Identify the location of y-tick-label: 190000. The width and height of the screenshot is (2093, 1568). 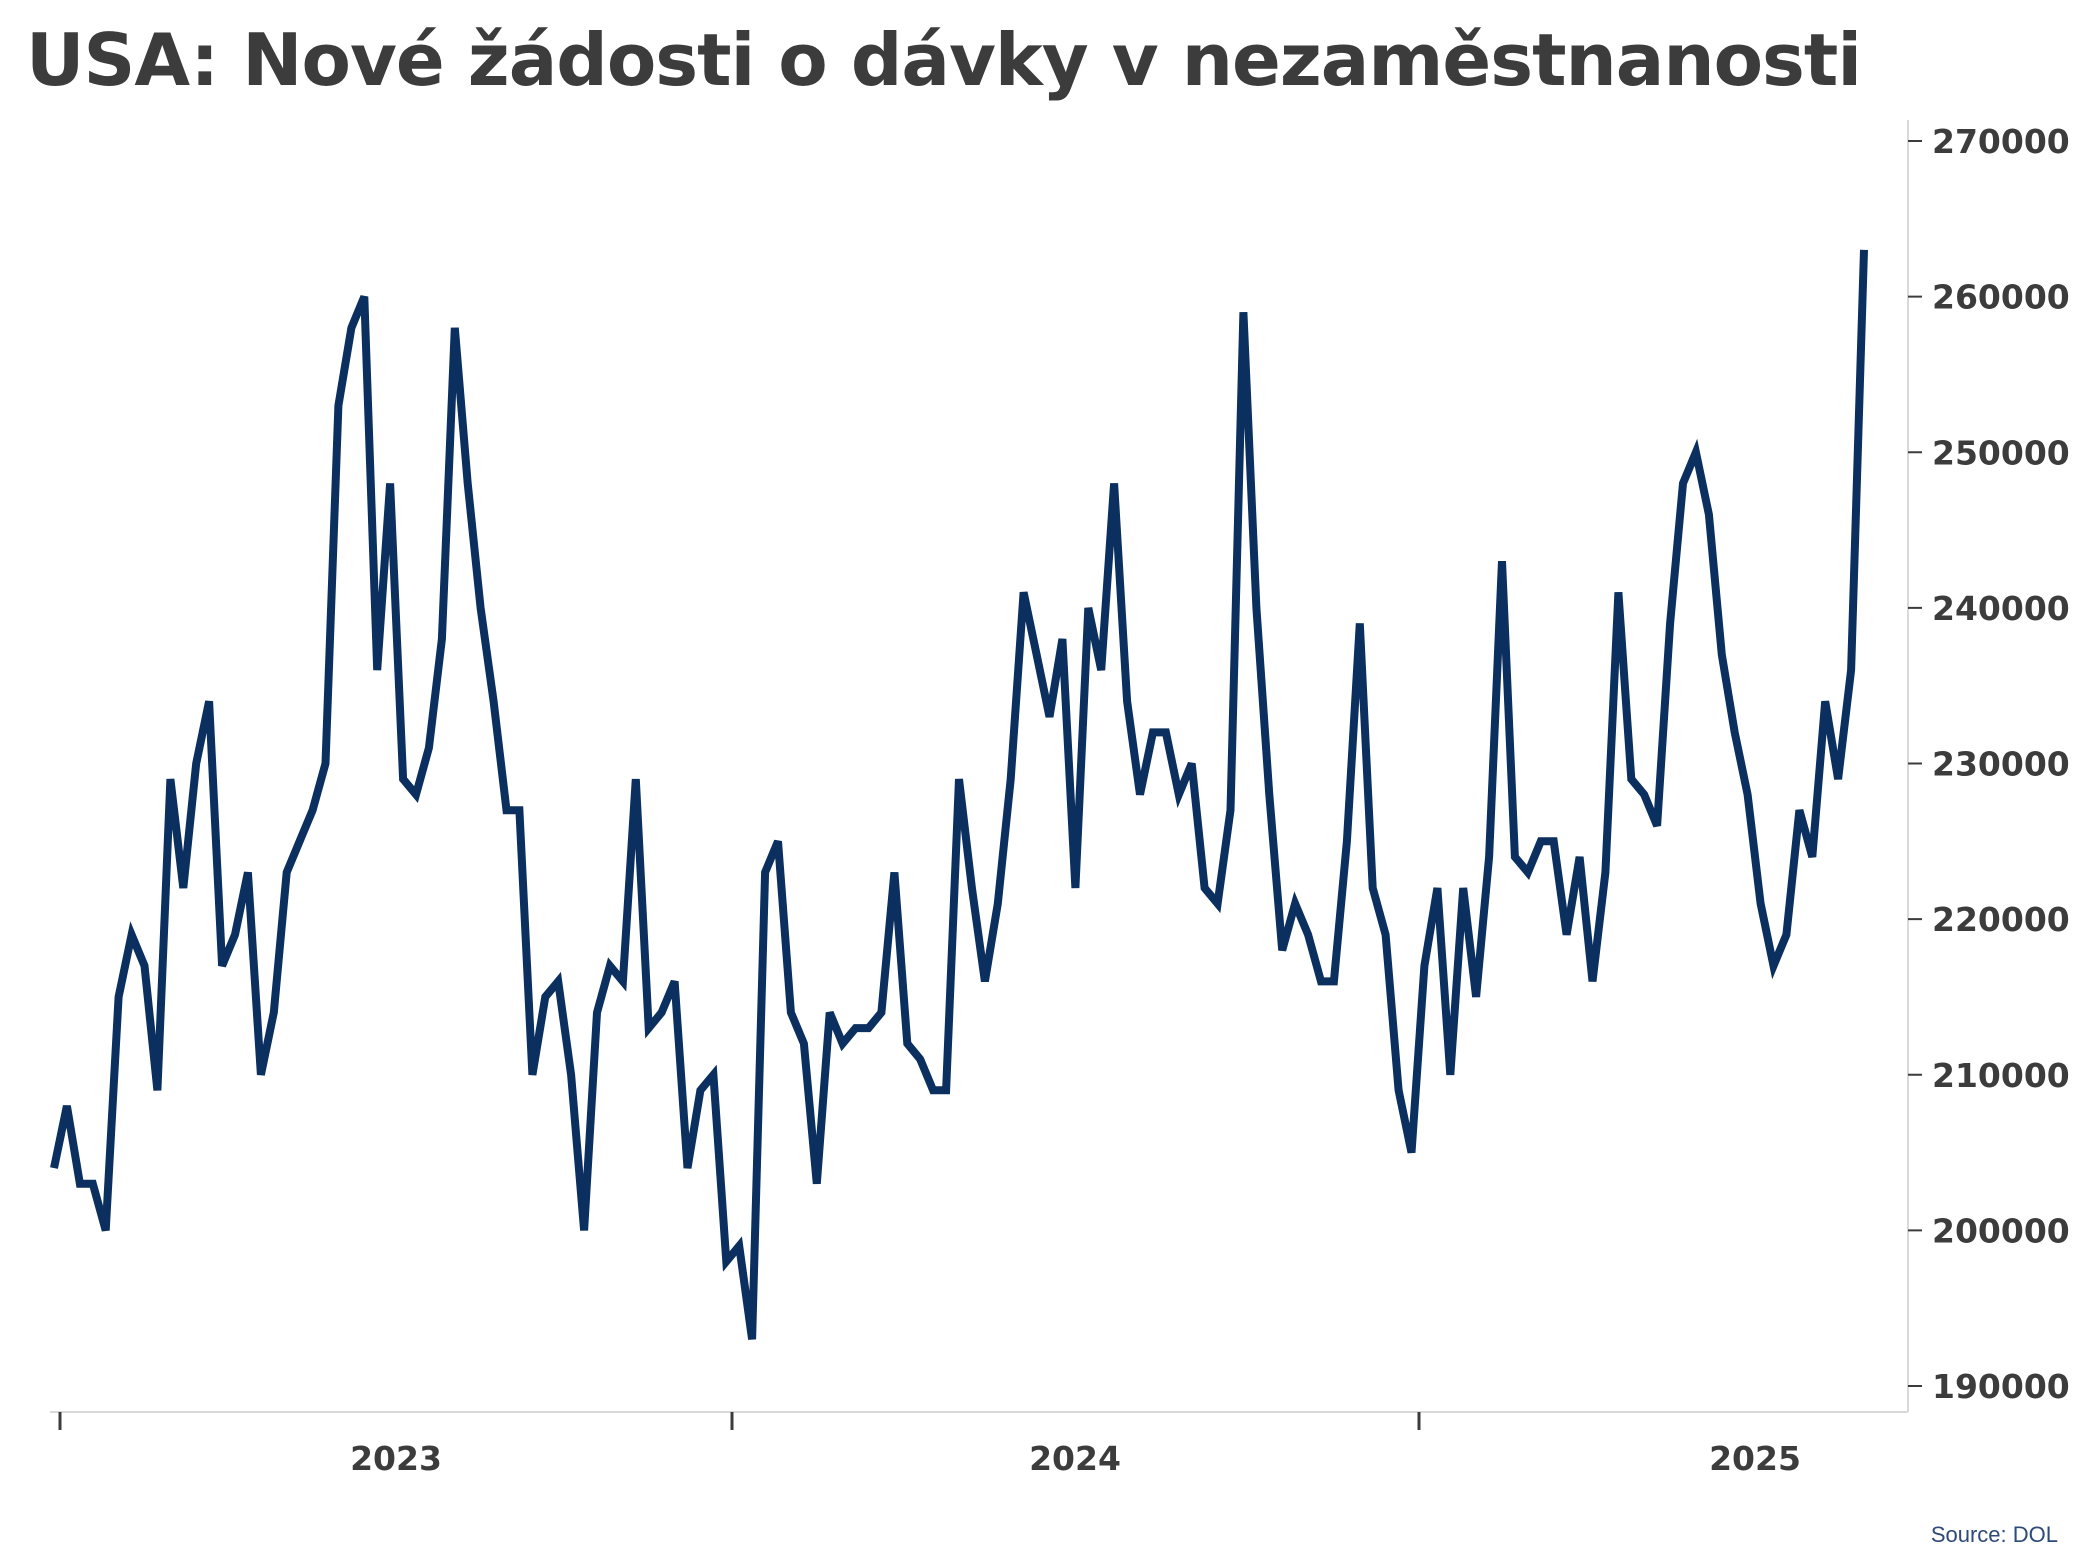
(2001, 1386).